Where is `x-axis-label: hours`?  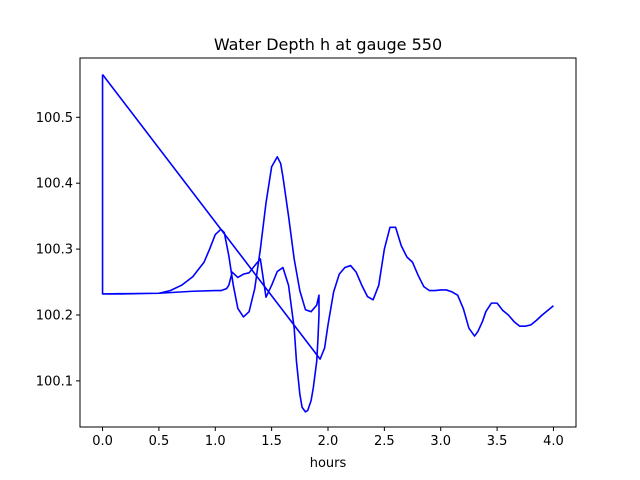
x-axis-label: hours is located at coordinates (328, 463).